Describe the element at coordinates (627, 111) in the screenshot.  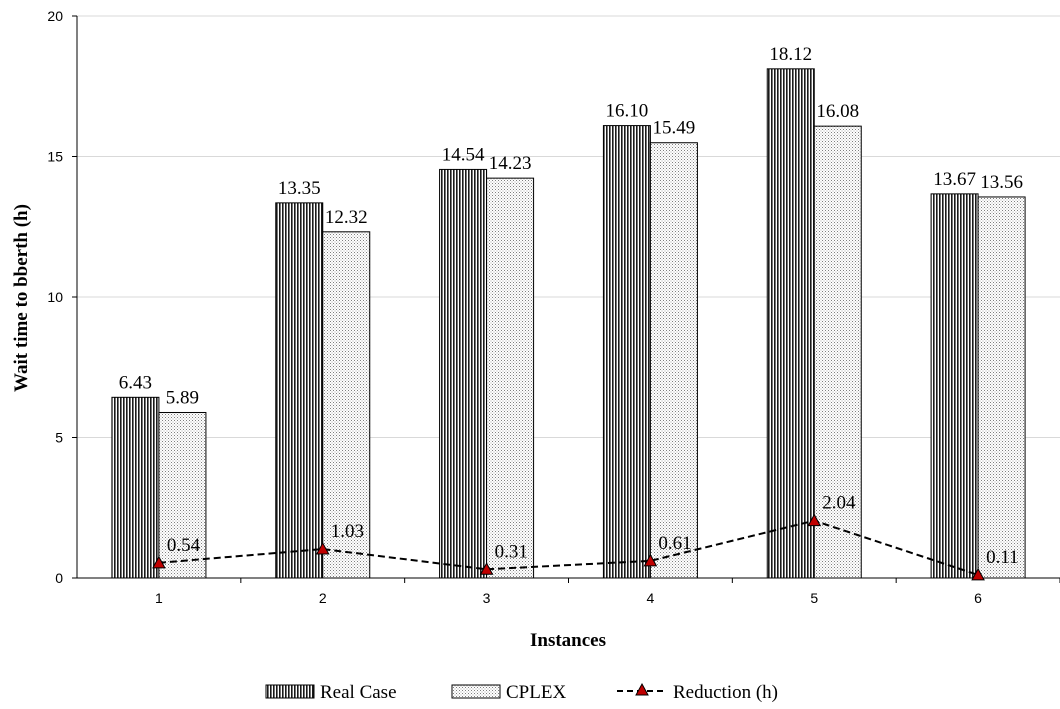
I see `data-label-real-case: 16.10` at that location.